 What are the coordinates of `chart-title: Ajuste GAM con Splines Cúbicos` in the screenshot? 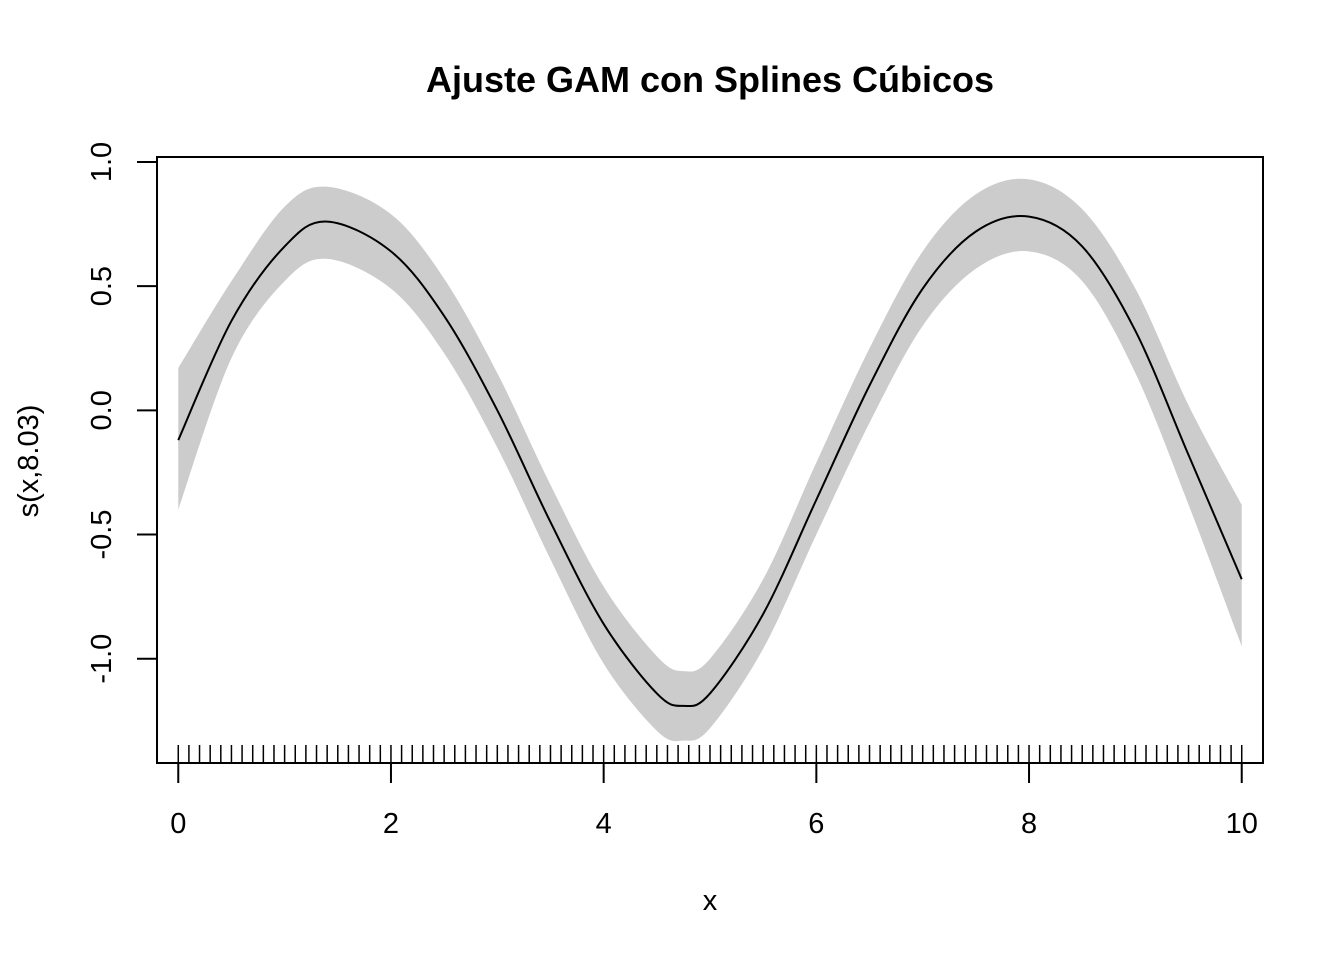 It's located at (710, 79).